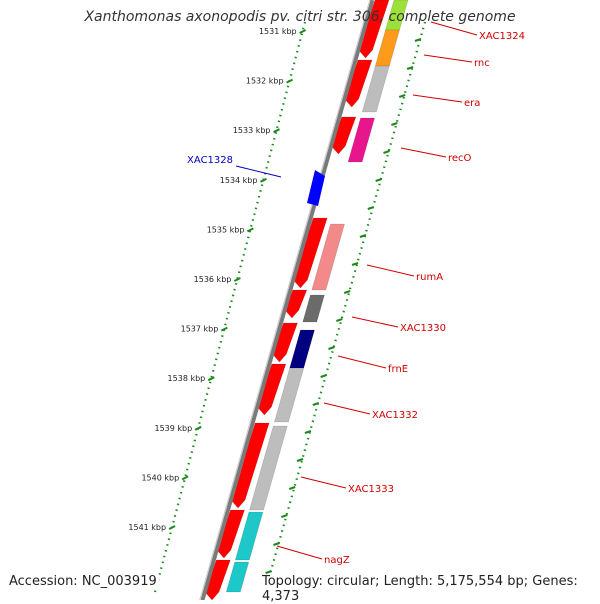  Describe the element at coordinates (147, 527) in the screenshot. I see `ruler-tick-label: 1541 kbp` at that location.